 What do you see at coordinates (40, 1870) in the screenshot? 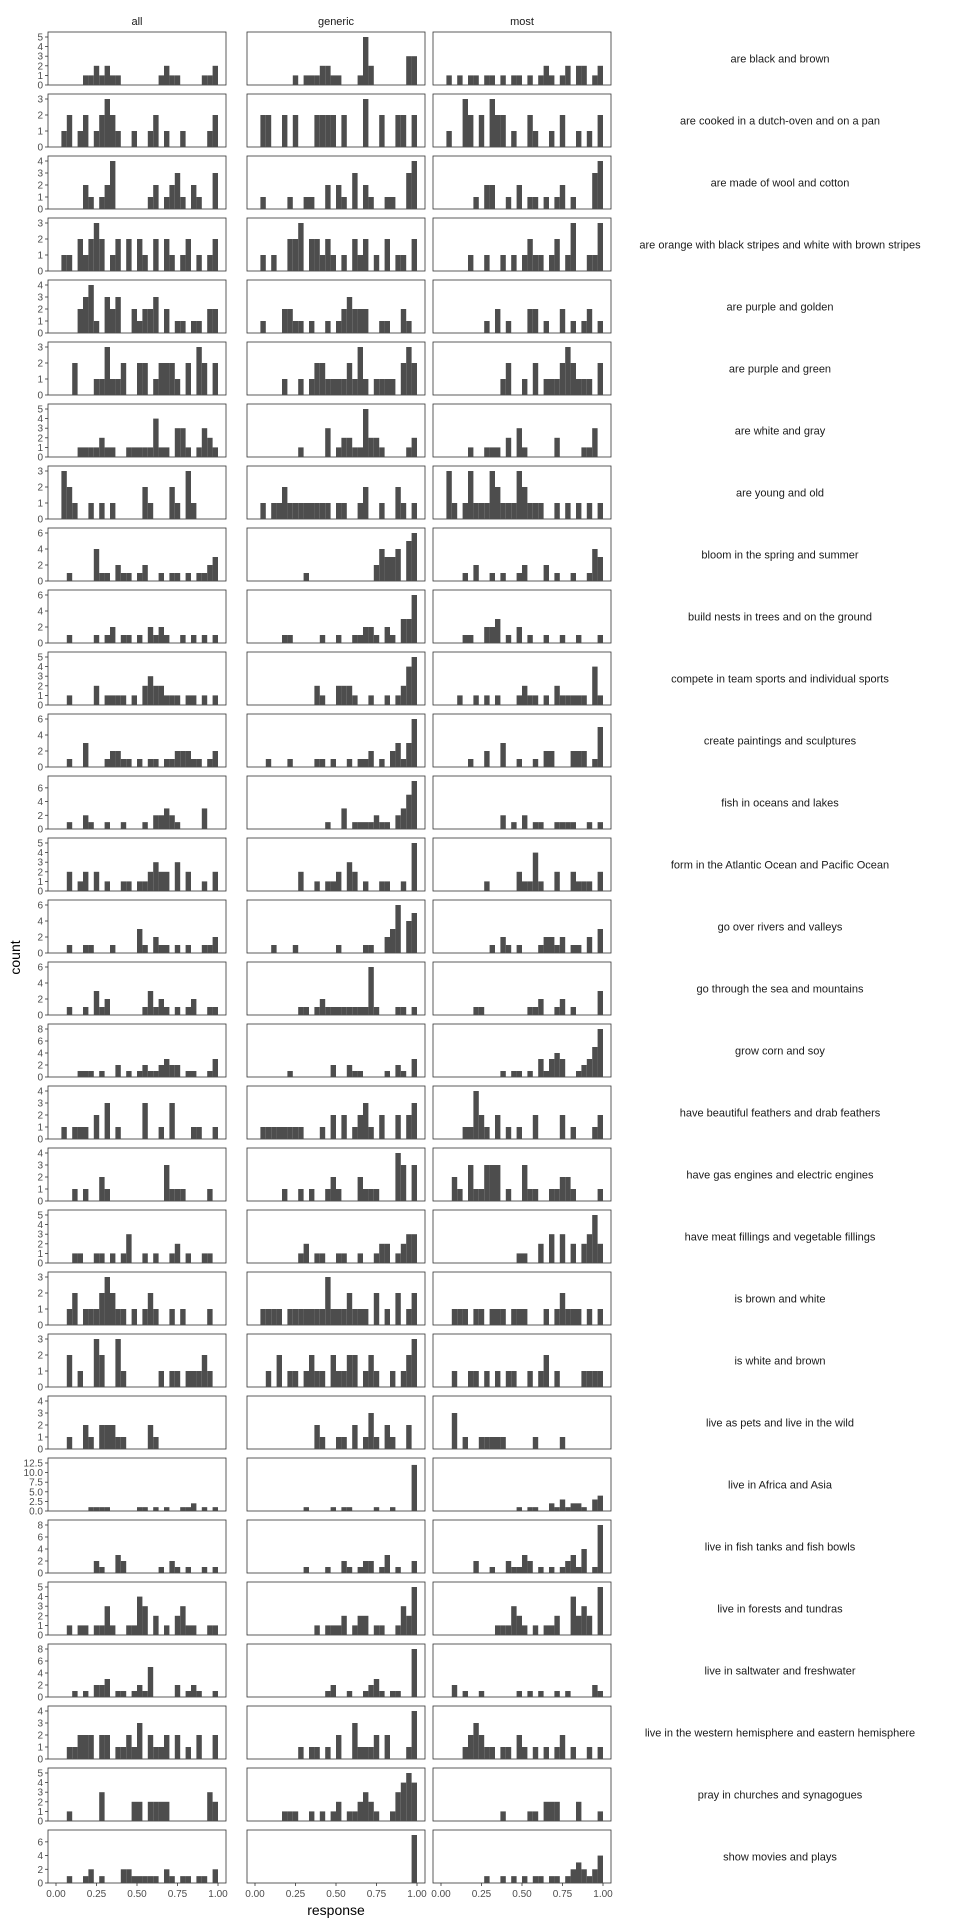
I see `y-tick-label: 2` at bounding box center [40, 1870].